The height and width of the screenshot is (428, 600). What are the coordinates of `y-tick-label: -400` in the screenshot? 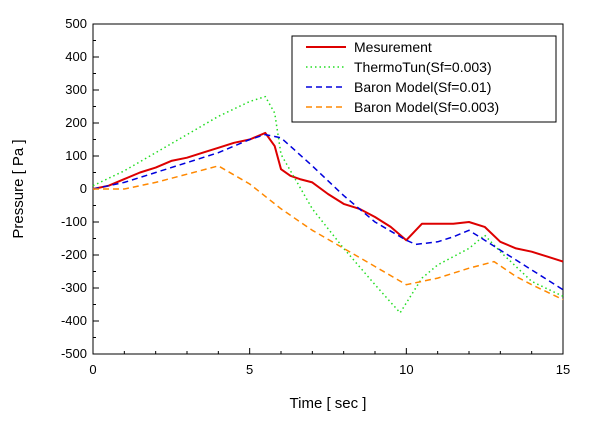 It's located at (74, 320).